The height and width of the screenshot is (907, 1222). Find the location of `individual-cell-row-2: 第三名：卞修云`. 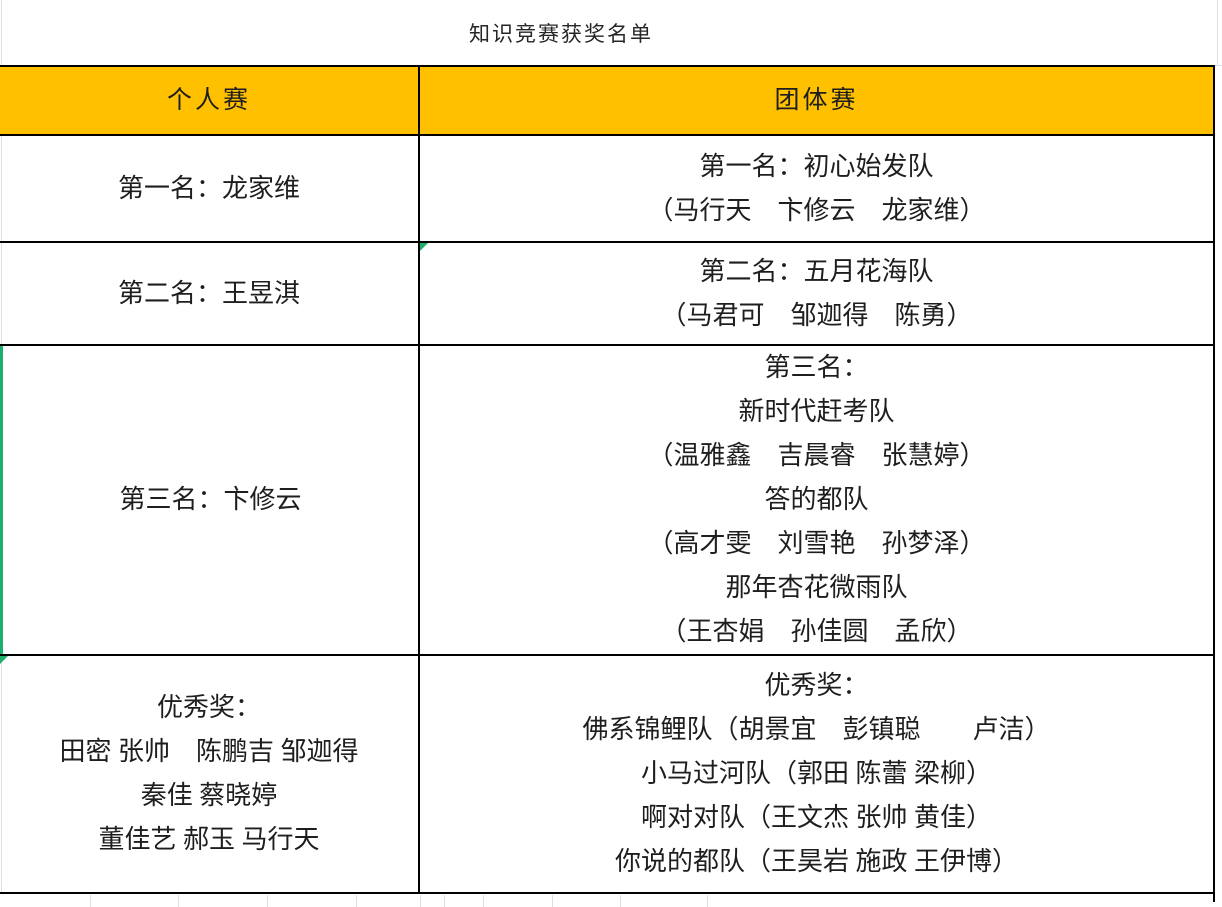

individual-cell-row-2: 第三名：卞修云 is located at coordinates (210, 500).